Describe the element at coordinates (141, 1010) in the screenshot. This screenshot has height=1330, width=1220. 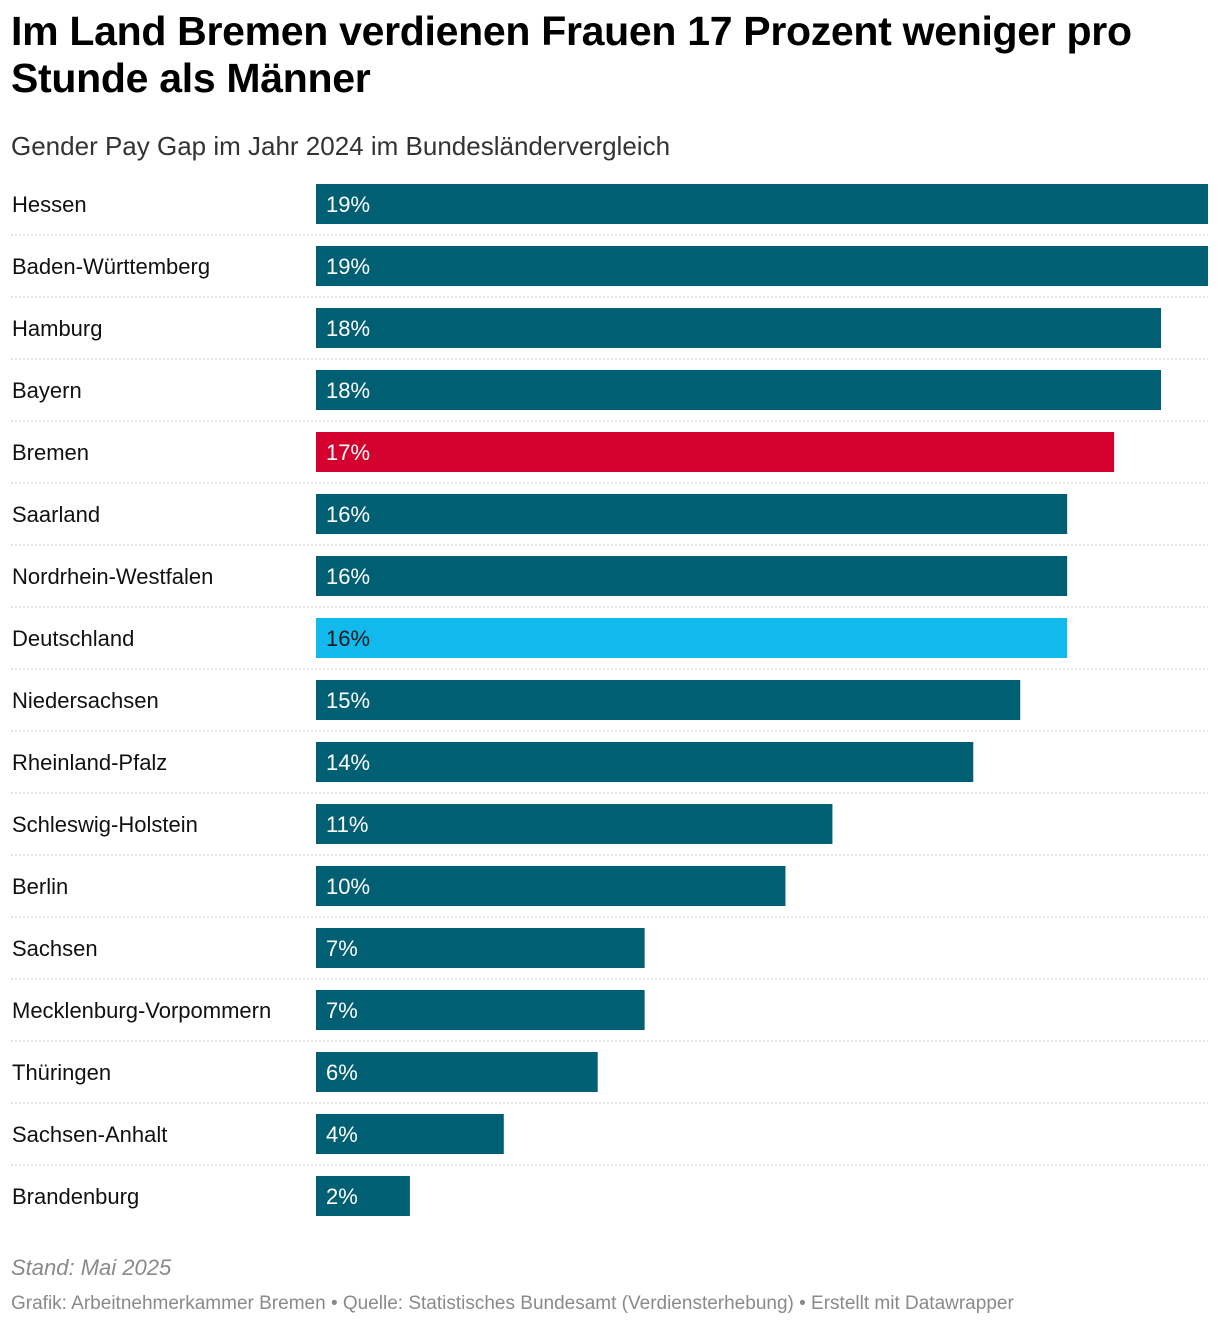
I see `category-label: Mecklenburg-Vorpommern` at that location.